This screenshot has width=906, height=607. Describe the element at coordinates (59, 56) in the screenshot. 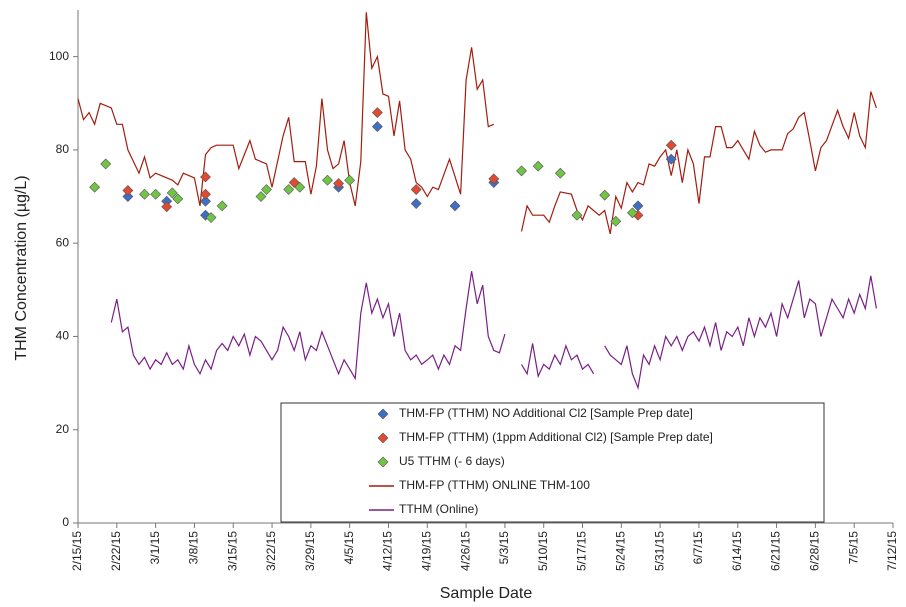

I see `y-tick-label: 100` at that location.